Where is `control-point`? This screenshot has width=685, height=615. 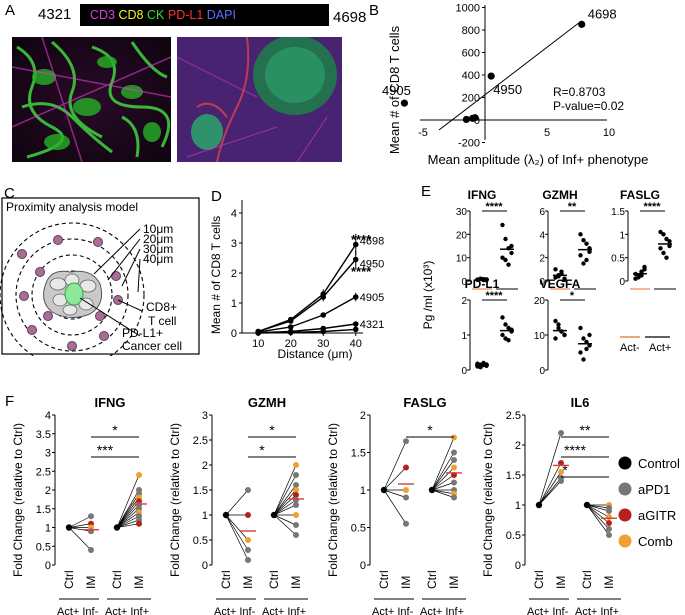 control-point is located at coordinates (69, 527).